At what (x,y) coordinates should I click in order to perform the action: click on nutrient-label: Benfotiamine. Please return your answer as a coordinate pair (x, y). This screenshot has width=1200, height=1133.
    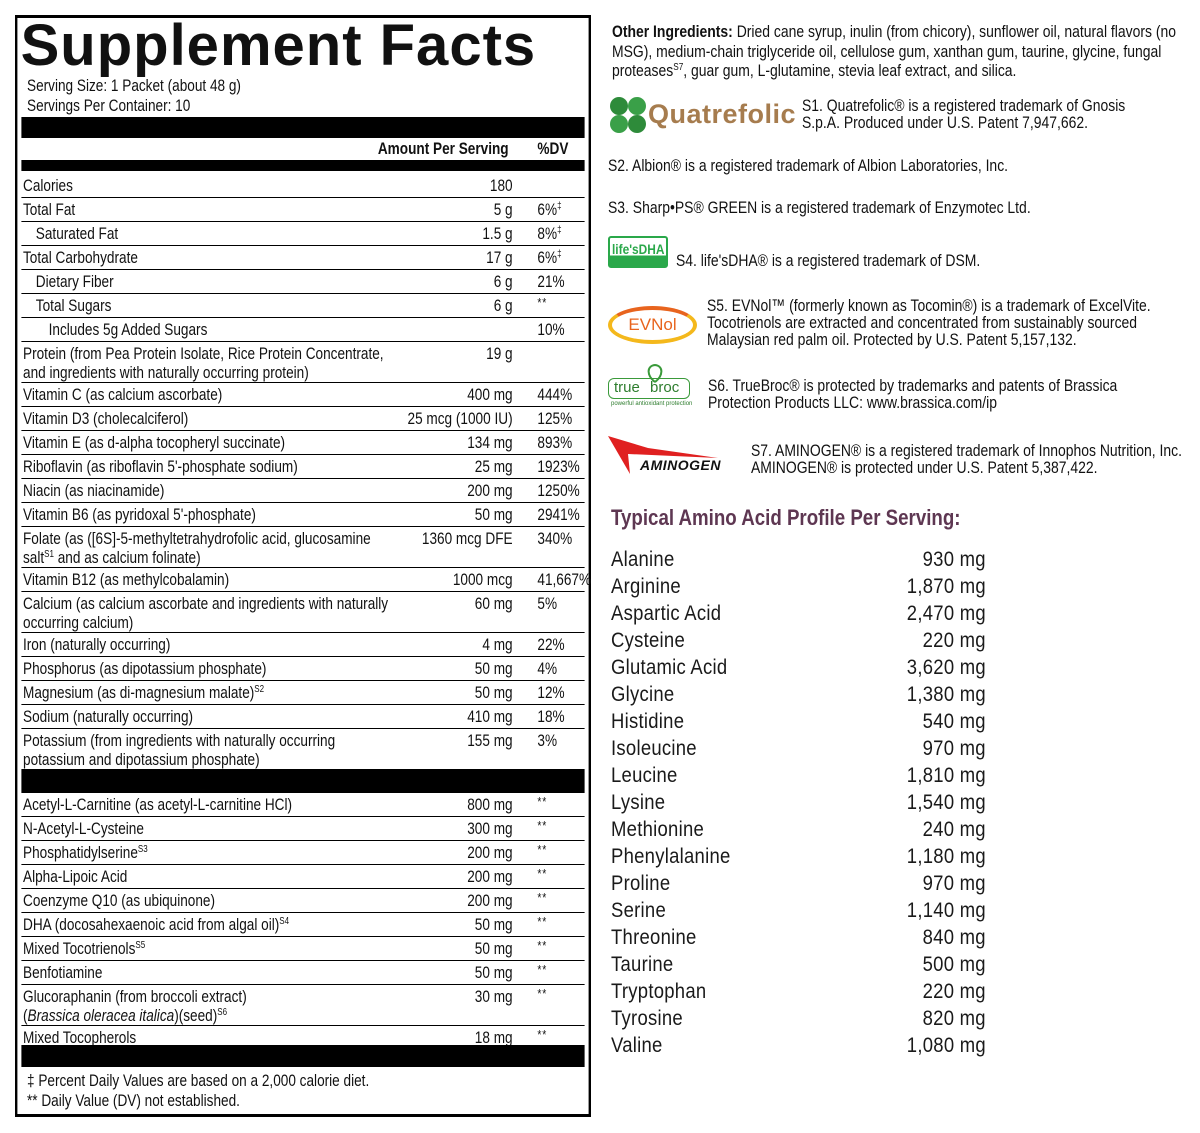
    Looking at the image, I should click on (63, 972).